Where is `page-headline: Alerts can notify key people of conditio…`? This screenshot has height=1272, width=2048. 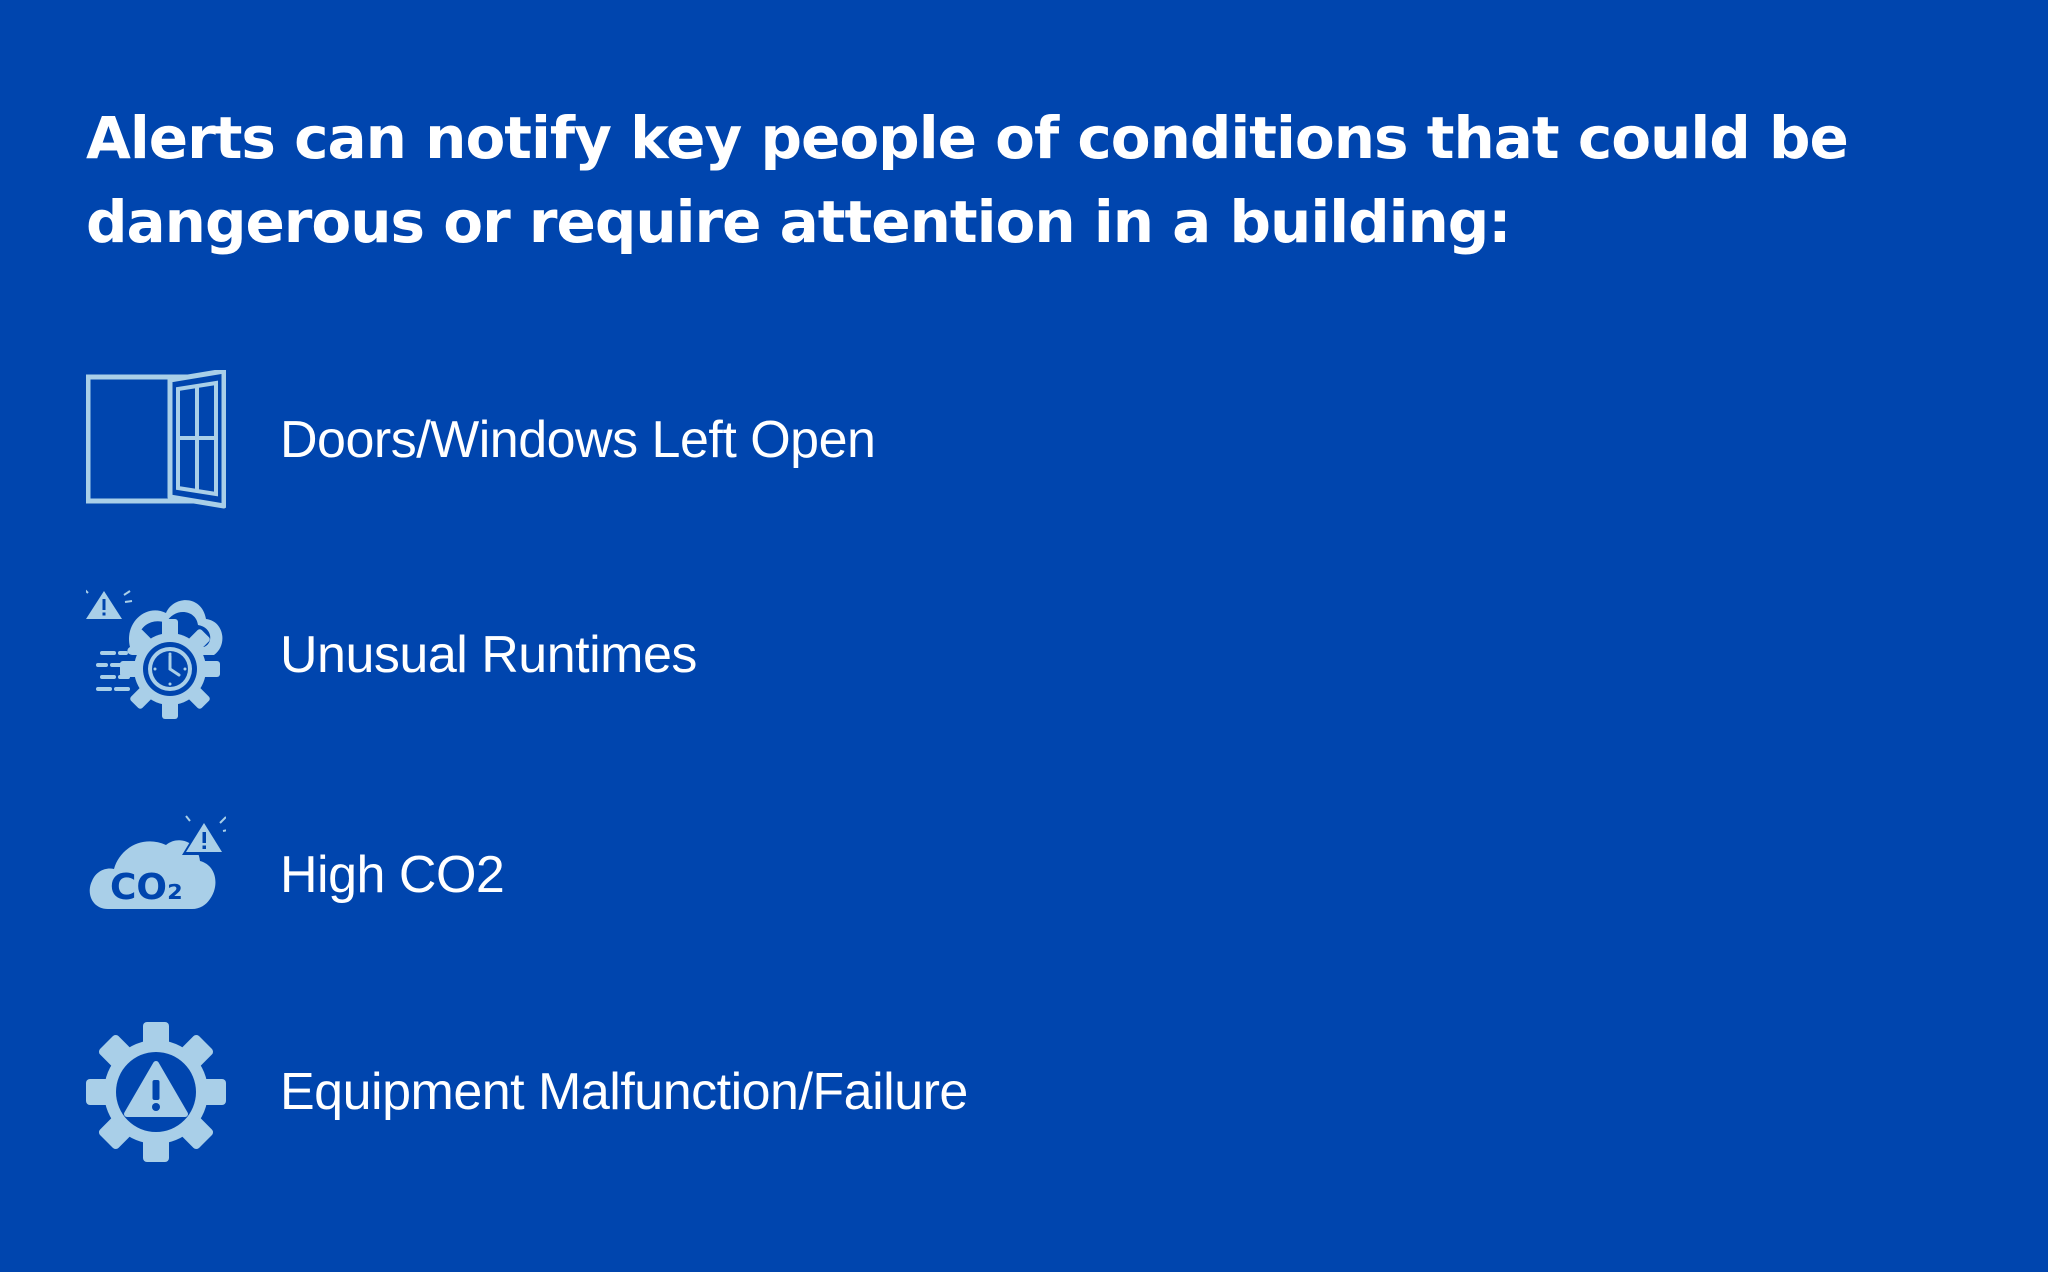
page-headline: Alerts can notify key people of conditio… is located at coordinates (1036, 180).